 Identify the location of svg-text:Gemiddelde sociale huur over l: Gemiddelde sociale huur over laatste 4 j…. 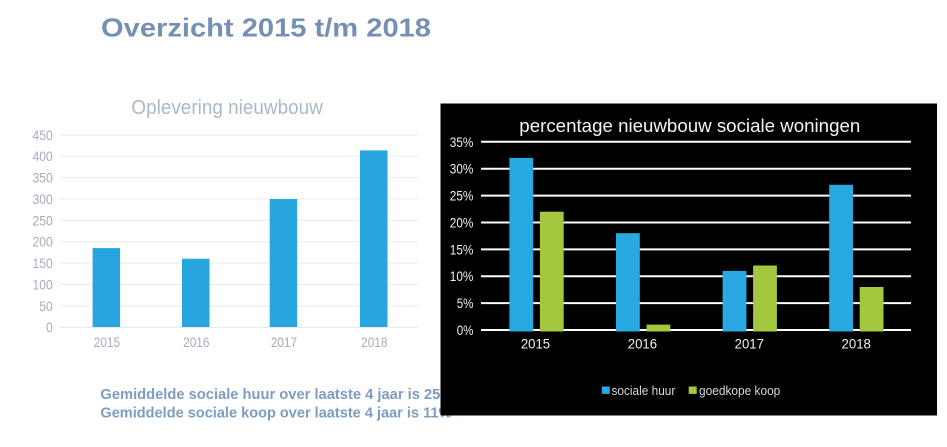
(276, 395).